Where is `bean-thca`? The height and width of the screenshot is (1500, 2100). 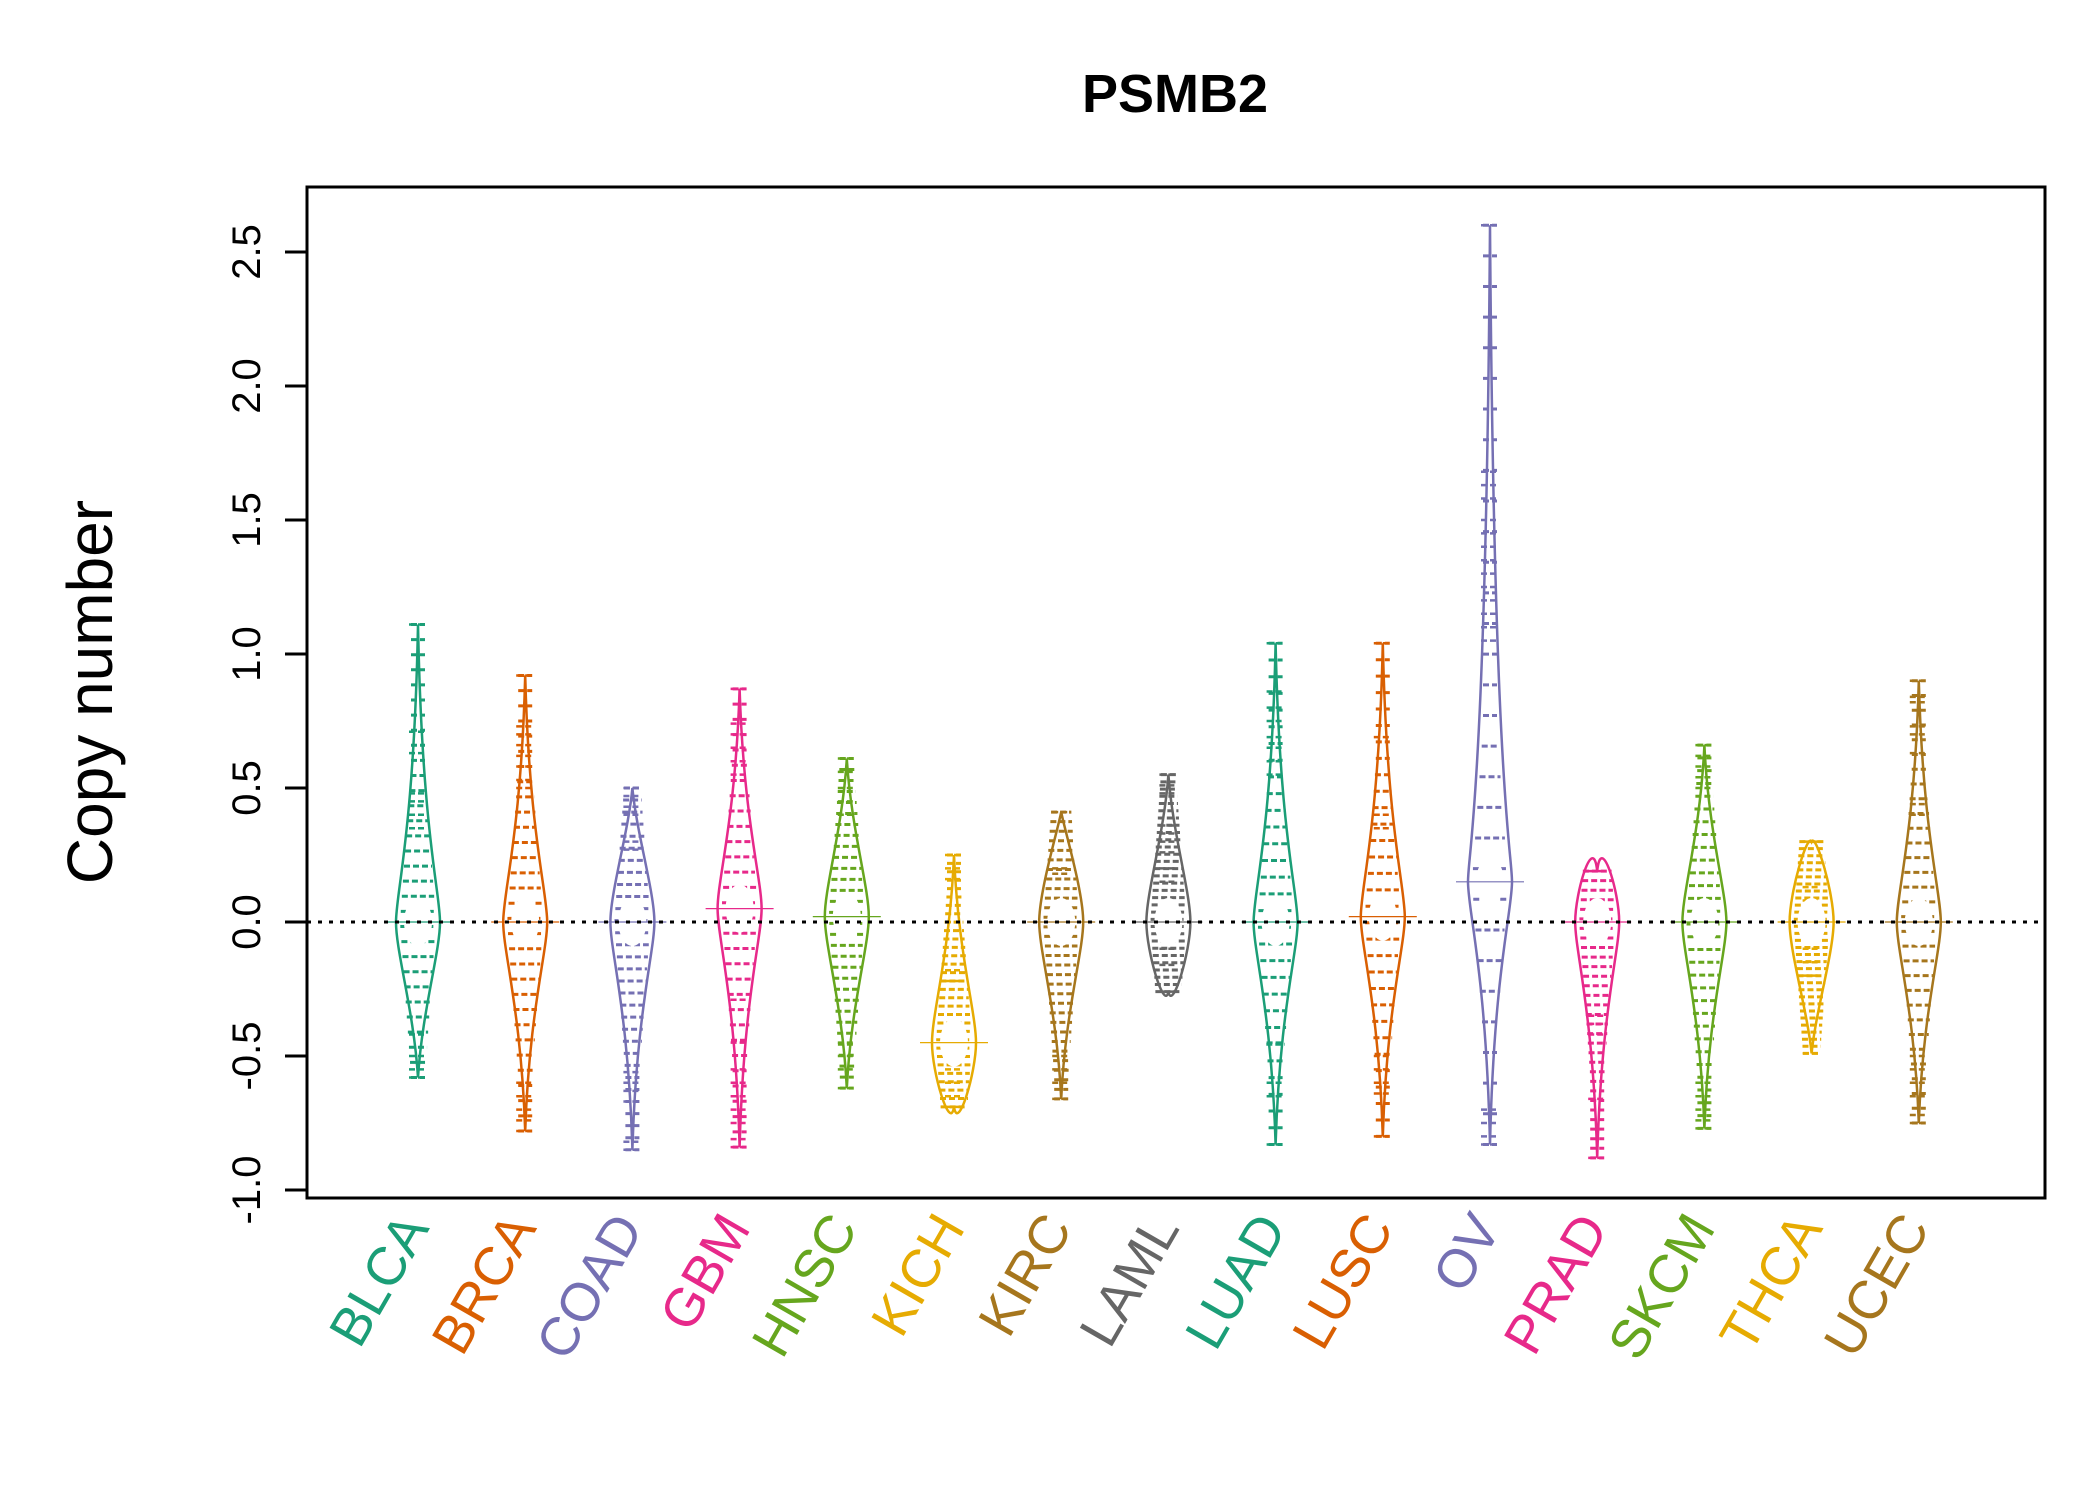
bean-thca is located at coordinates (1811, 947).